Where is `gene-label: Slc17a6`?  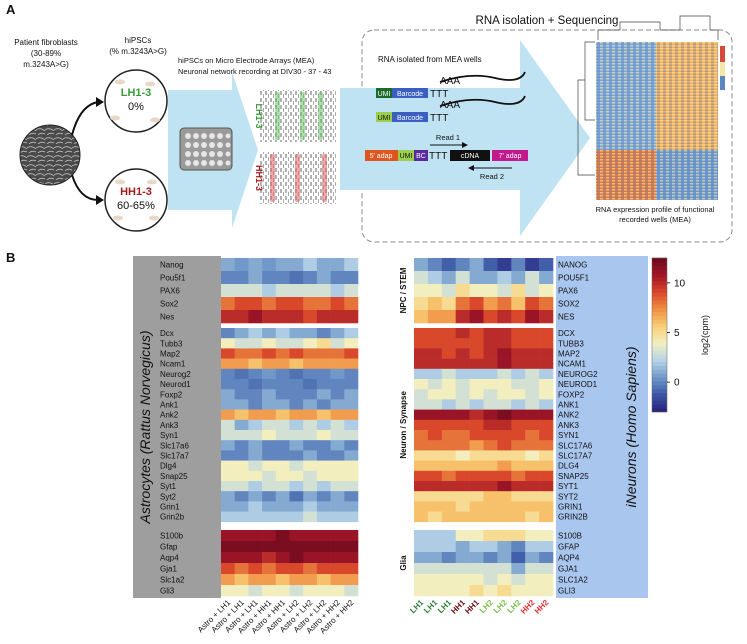
gene-label: Slc17a6 is located at coordinates (174, 445).